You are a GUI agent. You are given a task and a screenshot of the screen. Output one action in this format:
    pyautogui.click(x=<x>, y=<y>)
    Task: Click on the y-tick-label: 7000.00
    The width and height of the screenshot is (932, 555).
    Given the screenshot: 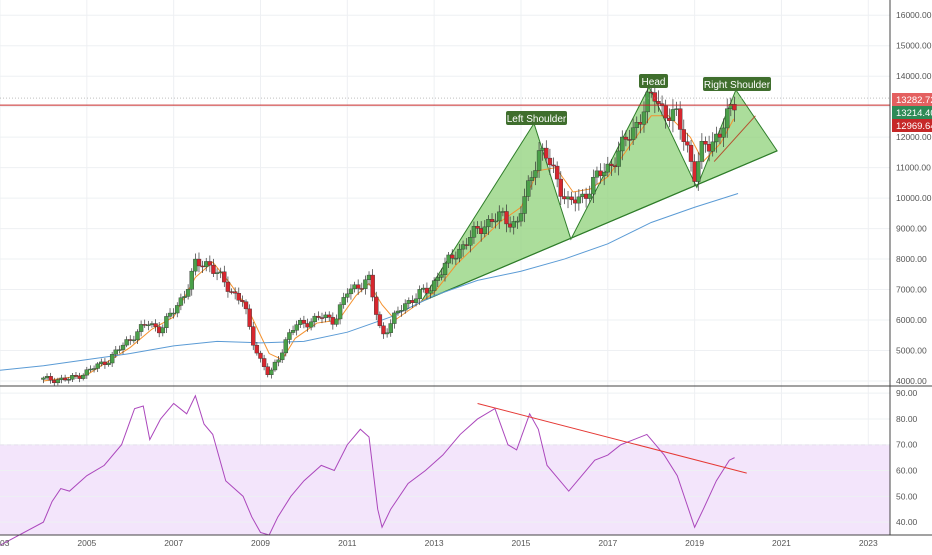 What is the action you would take?
    pyautogui.click(x=911, y=290)
    